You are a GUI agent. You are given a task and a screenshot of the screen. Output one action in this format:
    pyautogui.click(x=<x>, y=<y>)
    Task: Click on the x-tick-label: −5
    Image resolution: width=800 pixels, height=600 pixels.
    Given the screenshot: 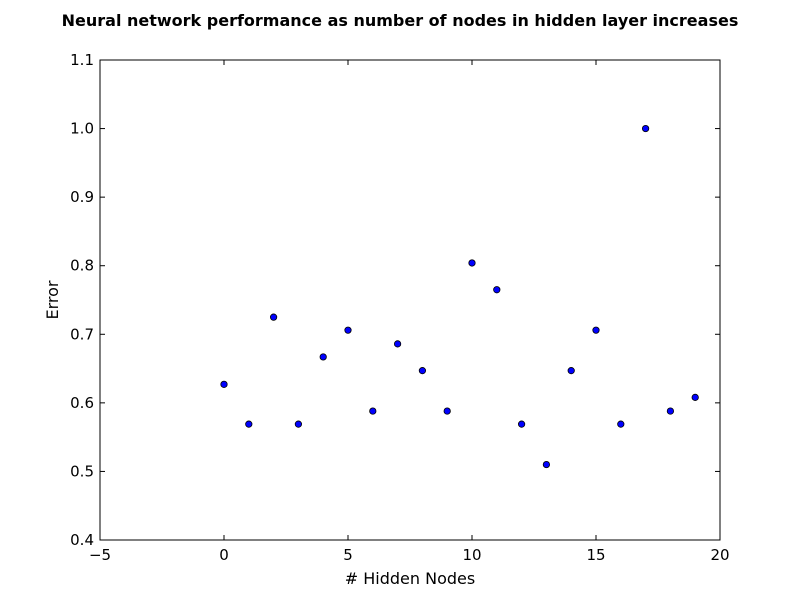 What is the action you would take?
    pyautogui.click(x=100, y=555)
    